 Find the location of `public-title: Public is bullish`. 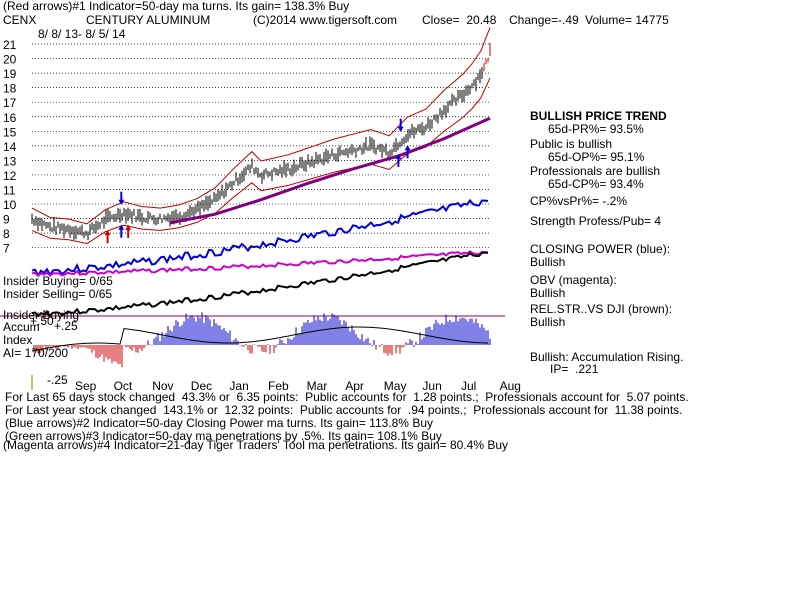

public-title: Public is bullish is located at coordinates (571, 144).